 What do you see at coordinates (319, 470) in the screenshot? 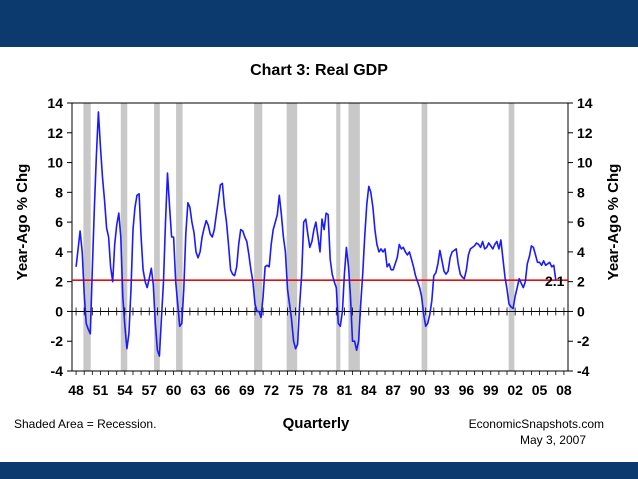
I see `bottom-banner` at bounding box center [319, 470].